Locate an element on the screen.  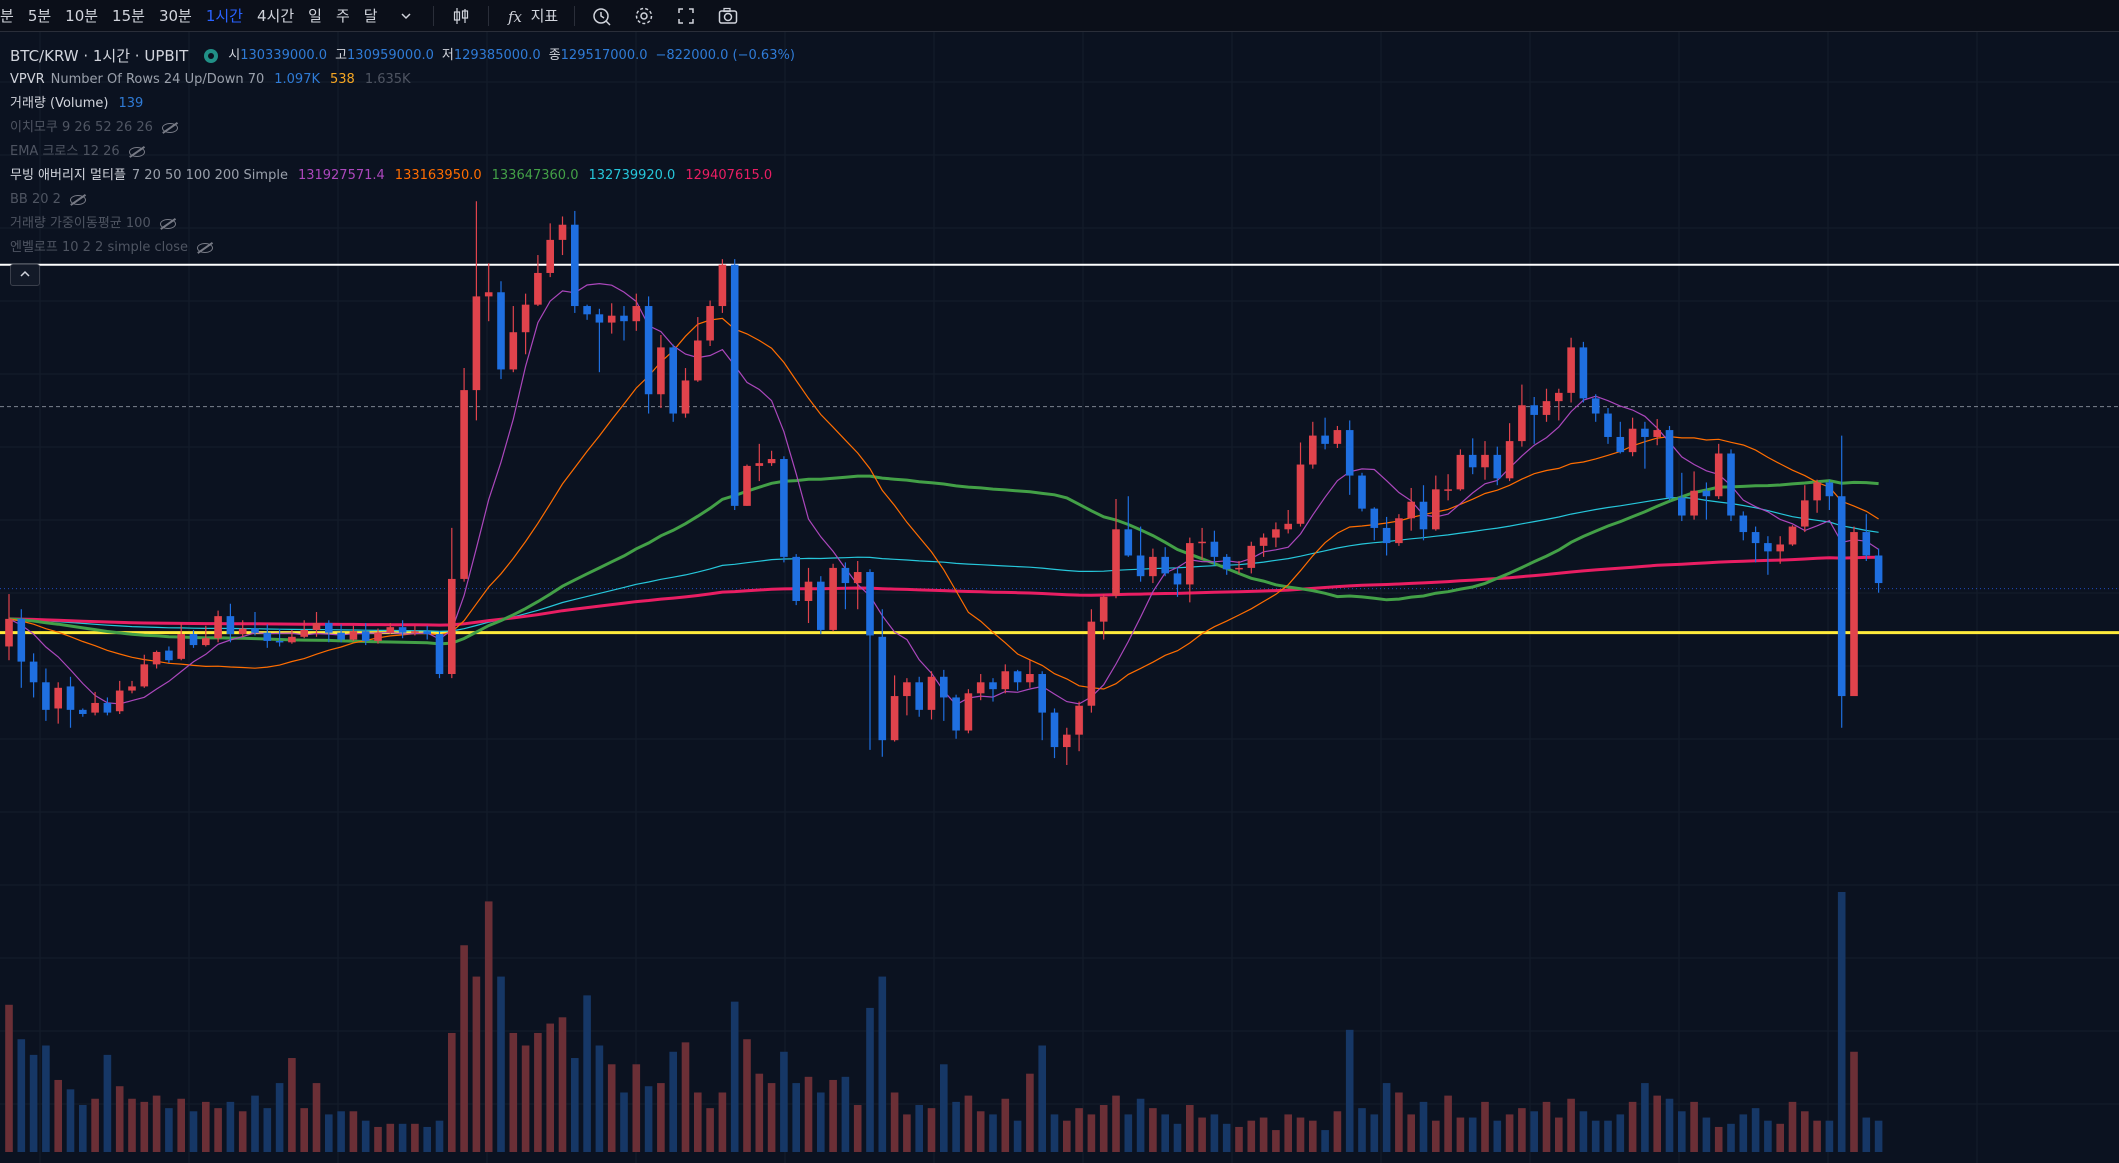
legend-collapse-row is located at coordinates (402, 273).